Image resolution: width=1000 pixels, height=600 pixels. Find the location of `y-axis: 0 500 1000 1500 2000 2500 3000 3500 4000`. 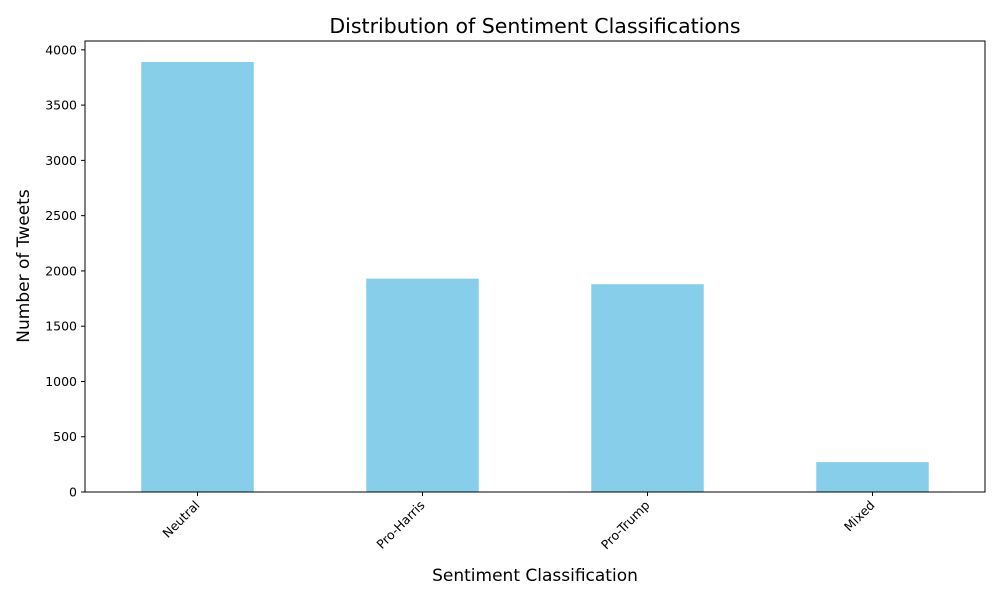

y-axis: 0 500 1000 1500 2000 2500 3000 3500 4000 is located at coordinates (65, 271).